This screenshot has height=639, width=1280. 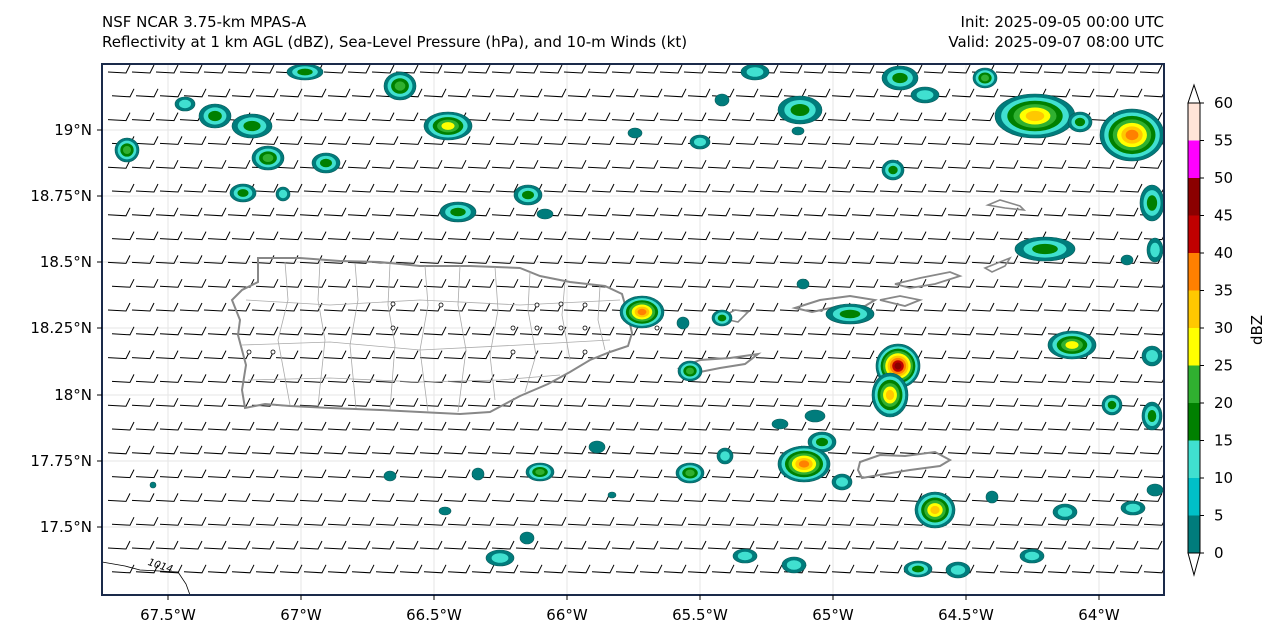 What do you see at coordinates (301, 615) in the screenshot?
I see `lon-tick-label: 67°W` at bounding box center [301, 615].